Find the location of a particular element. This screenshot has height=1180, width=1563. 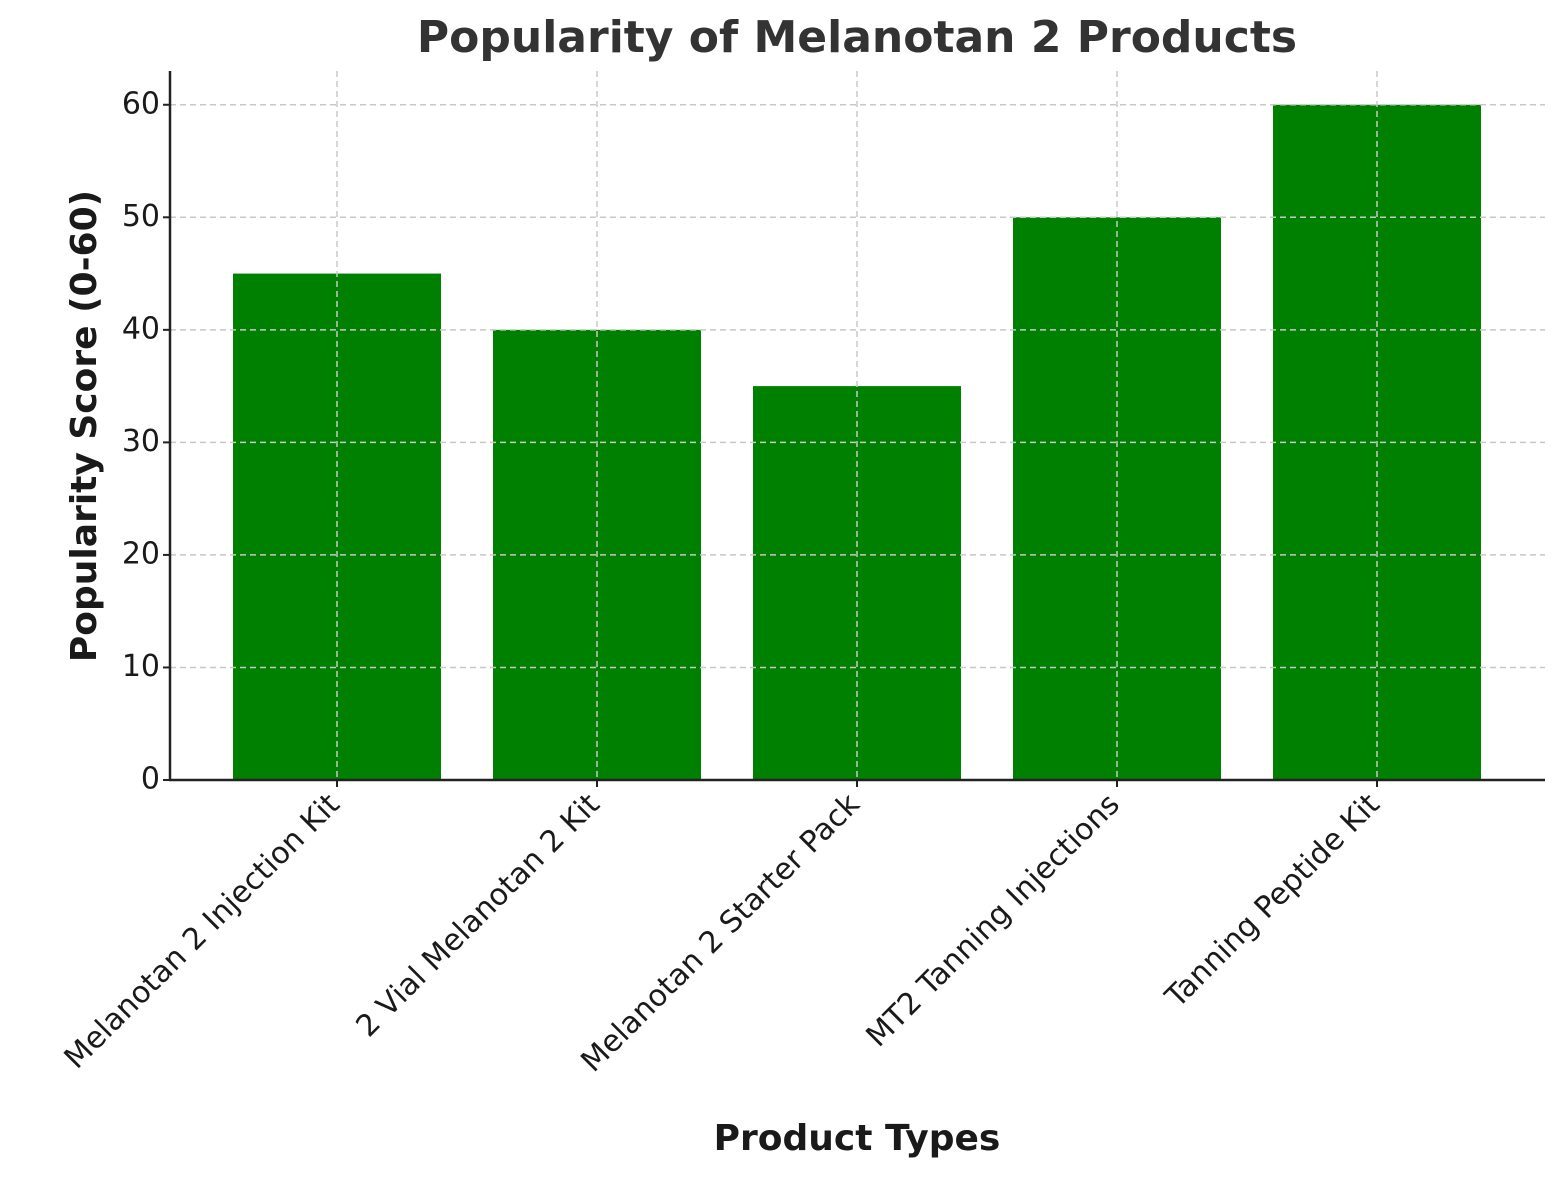

x-tick-label: 2 Vial Melanotan 2 Kit is located at coordinates (478, 915).